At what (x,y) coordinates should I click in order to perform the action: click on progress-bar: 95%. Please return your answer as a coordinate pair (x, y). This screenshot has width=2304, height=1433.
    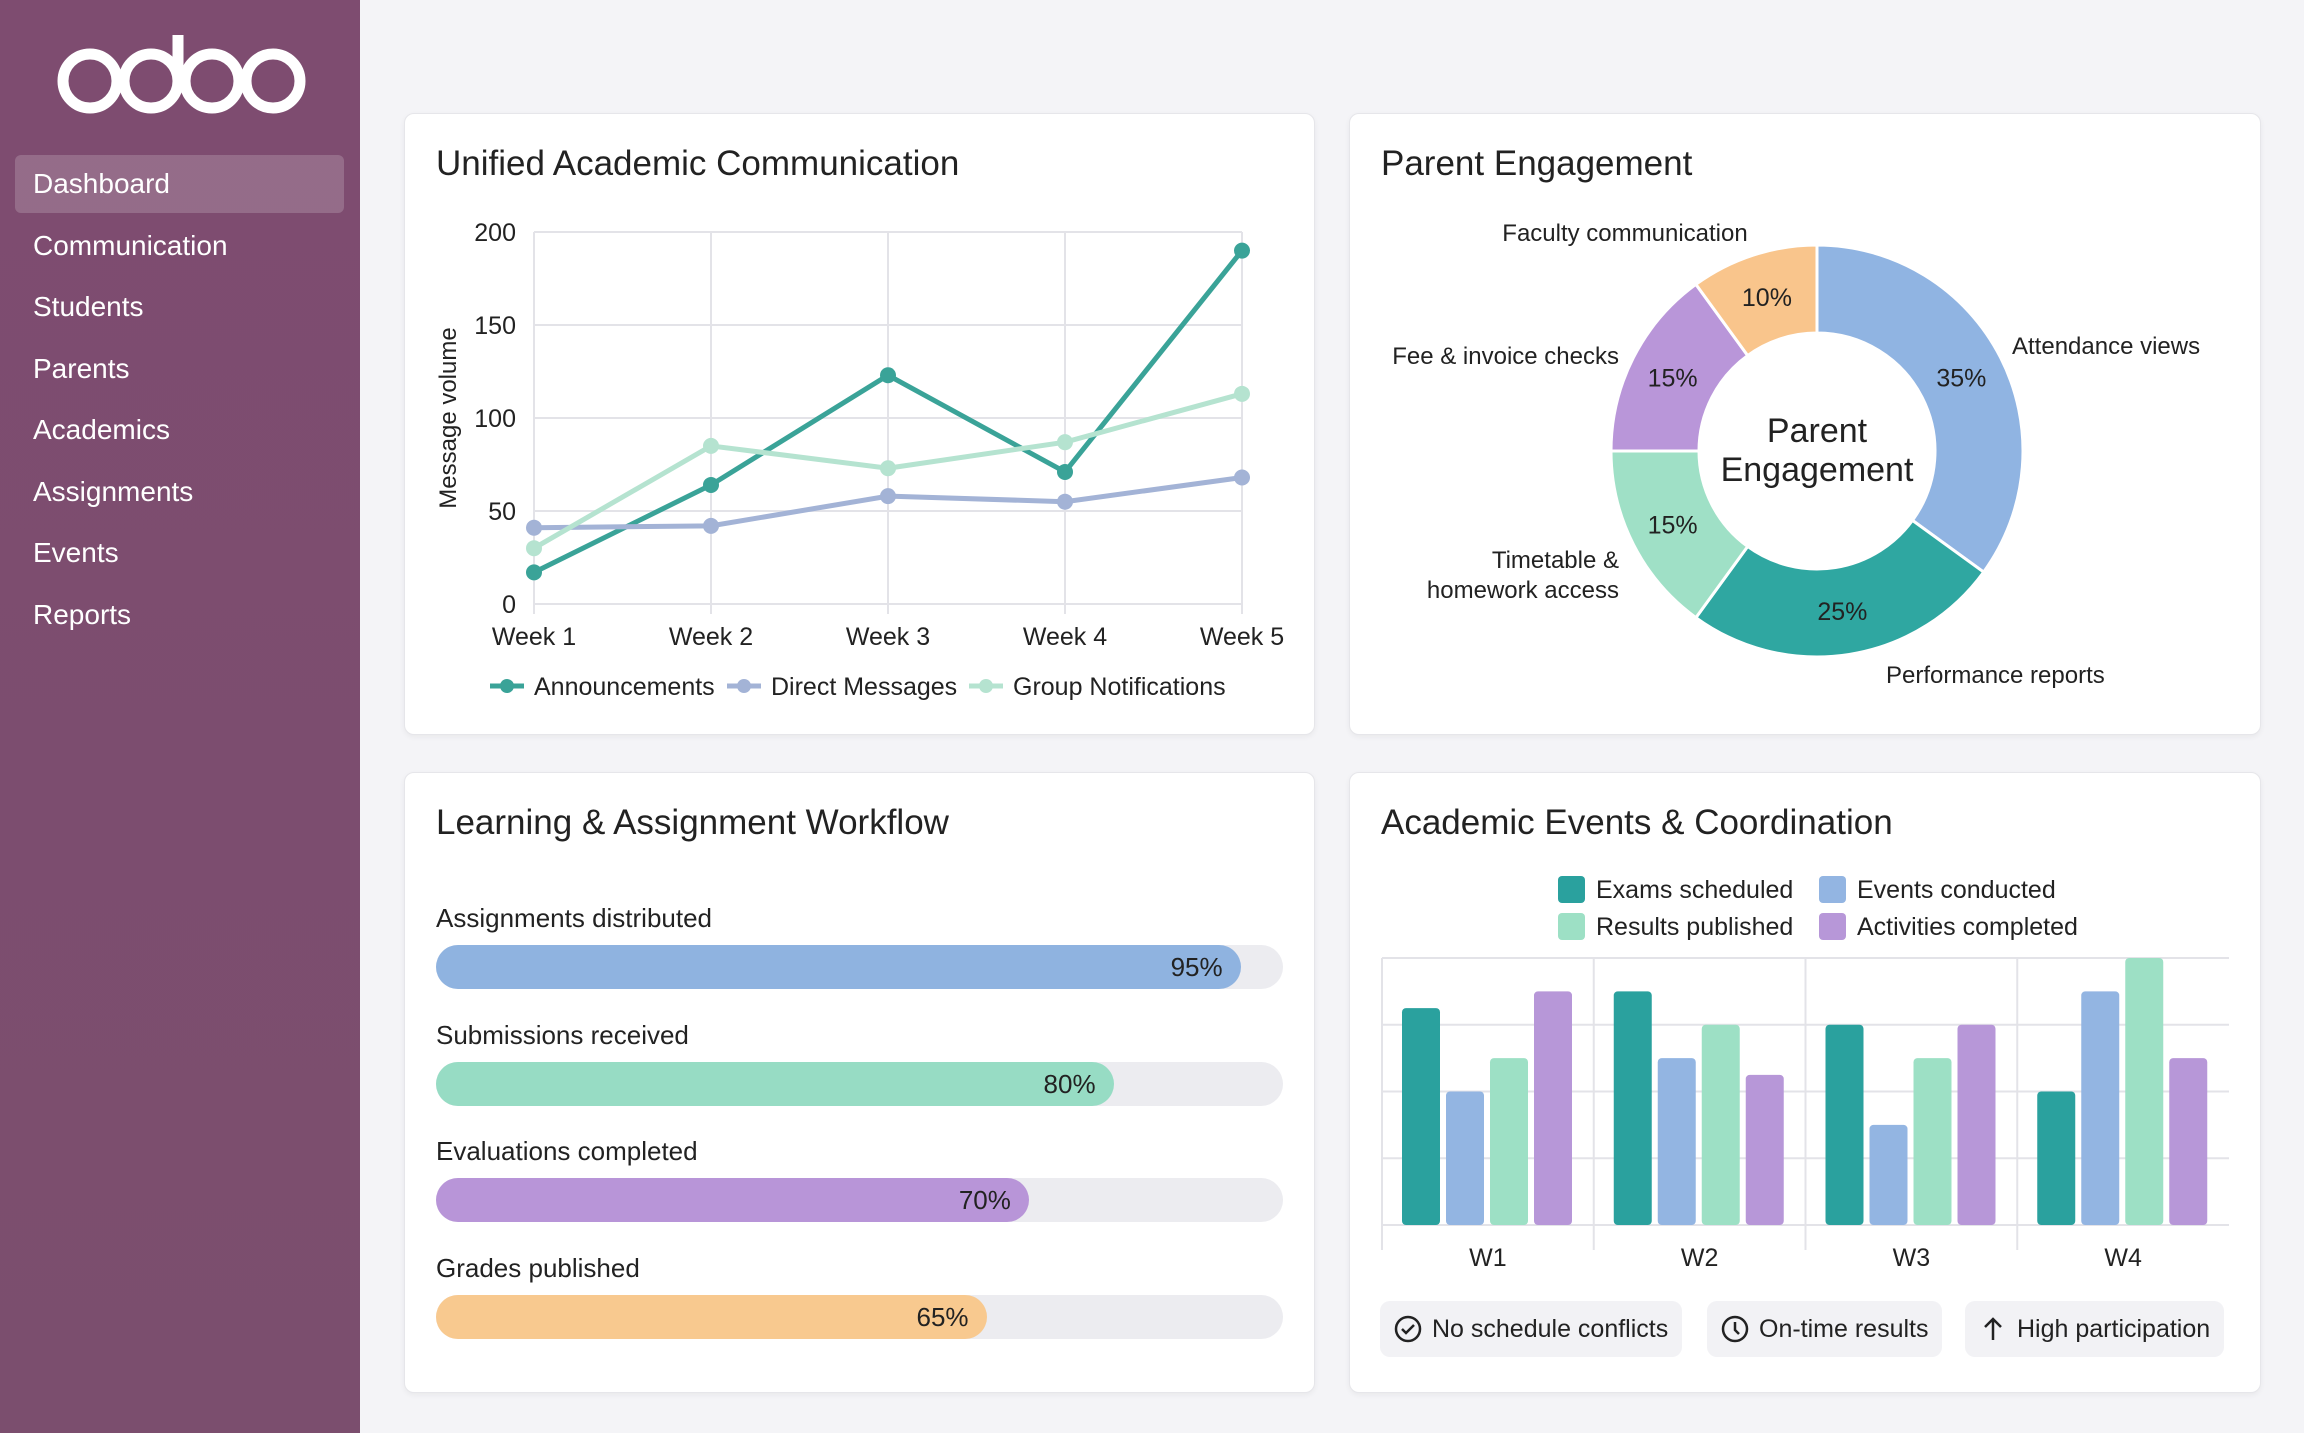
    Looking at the image, I should click on (859, 967).